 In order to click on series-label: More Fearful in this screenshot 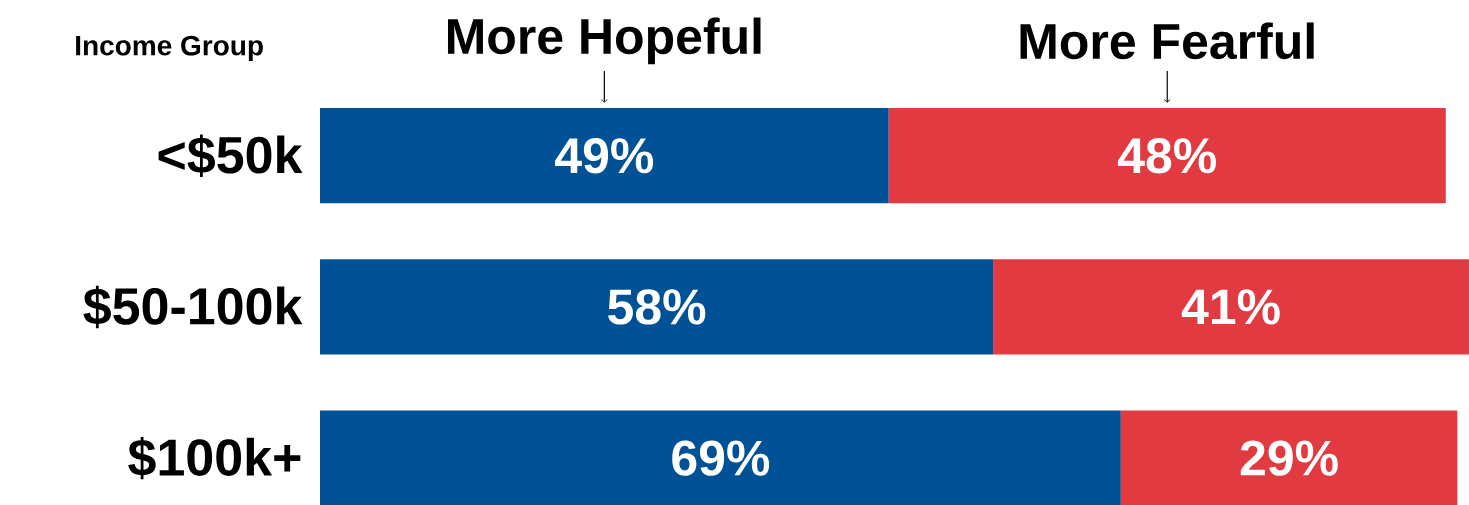, I will do `click(1167, 41)`.